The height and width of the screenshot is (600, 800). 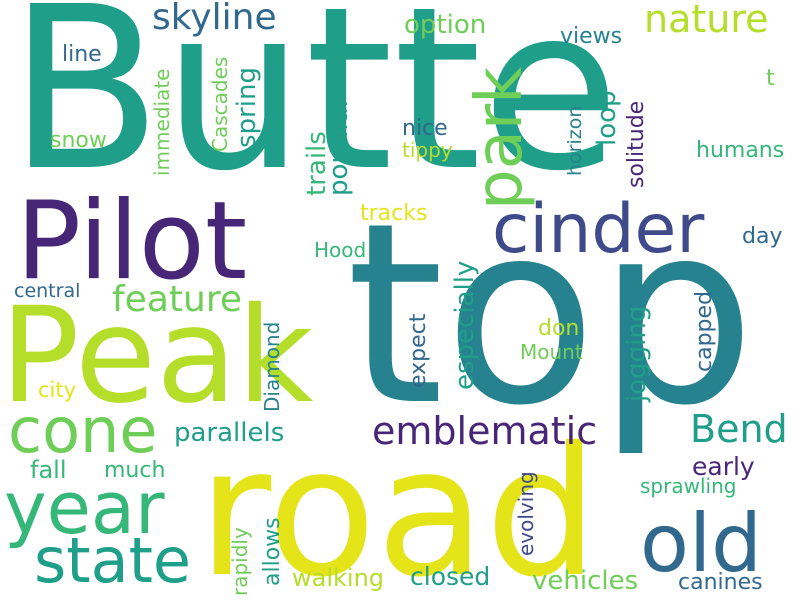 I want to click on word-much: much, so click(x=135, y=470).